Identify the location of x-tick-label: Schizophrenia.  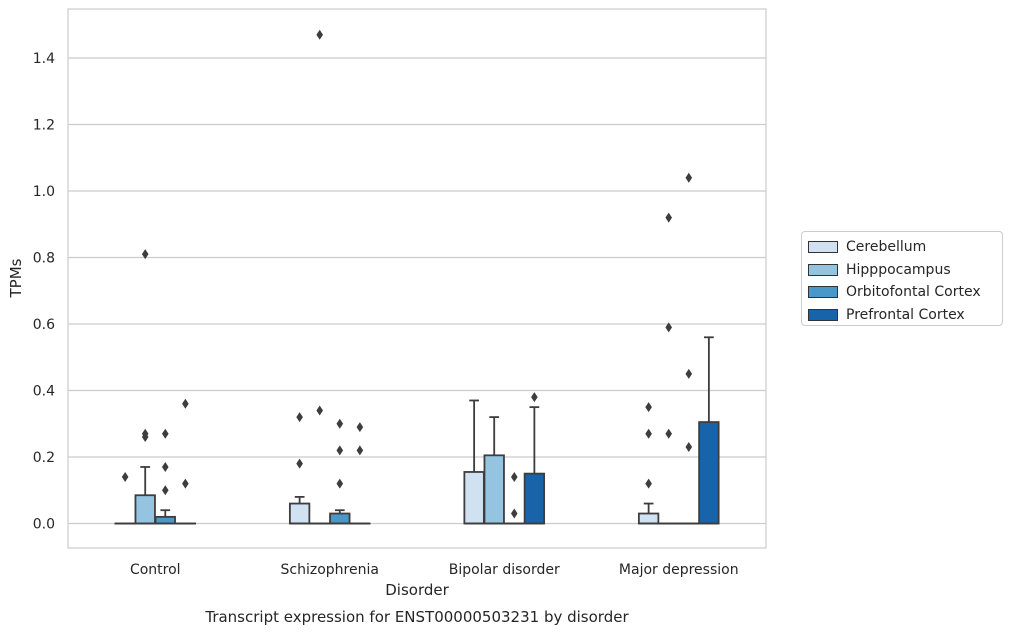
(330, 570).